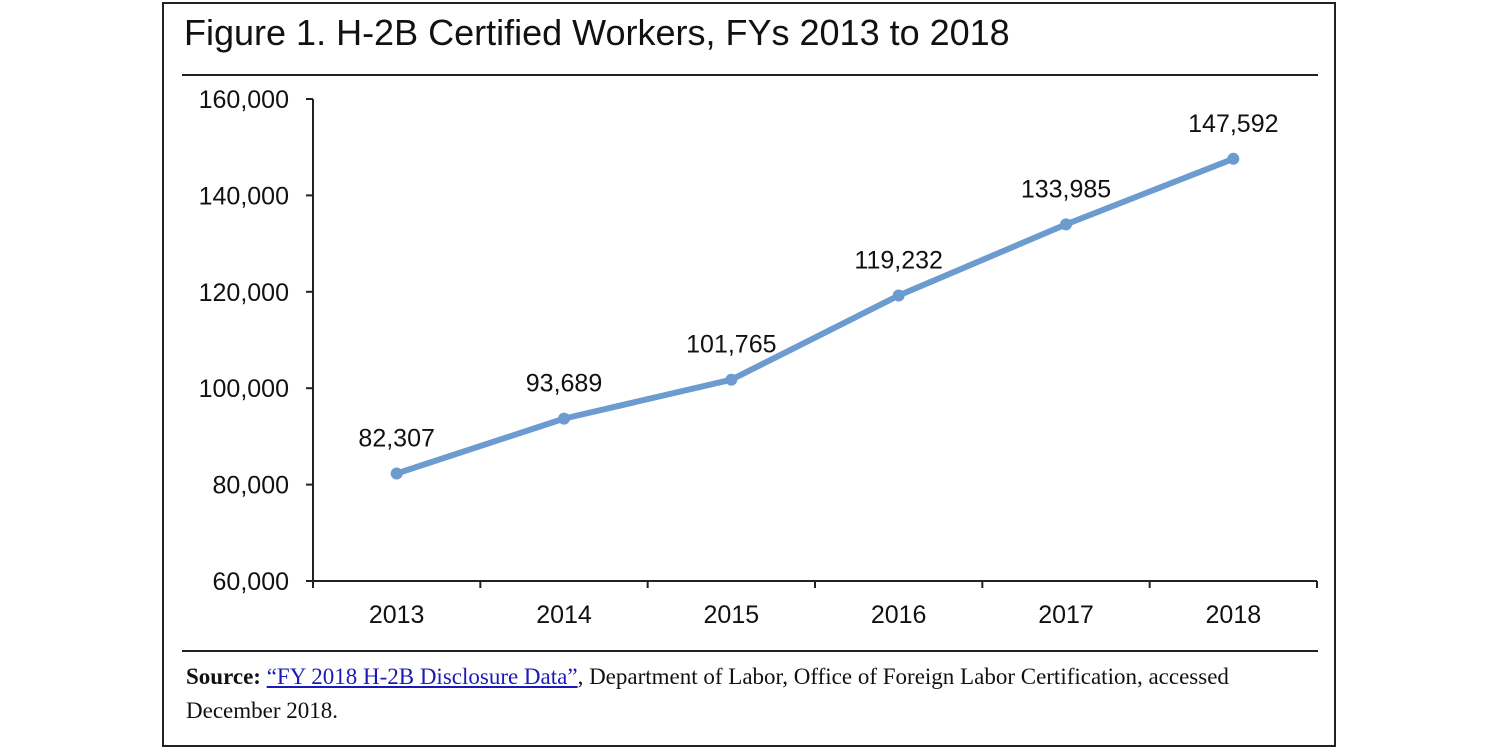 The width and height of the screenshot is (1500, 752). What do you see at coordinates (244, 293) in the screenshot?
I see `y-tick-label: 120,000` at bounding box center [244, 293].